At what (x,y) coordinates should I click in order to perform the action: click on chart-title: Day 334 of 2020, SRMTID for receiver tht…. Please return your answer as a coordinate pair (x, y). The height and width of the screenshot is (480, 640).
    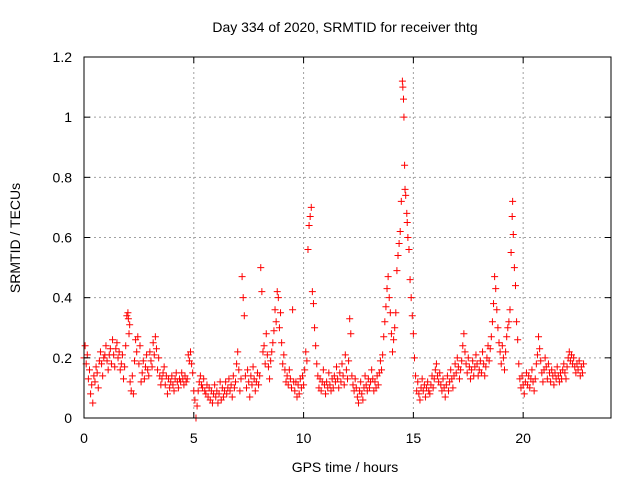
    Looking at the image, I should click on (344, 27).